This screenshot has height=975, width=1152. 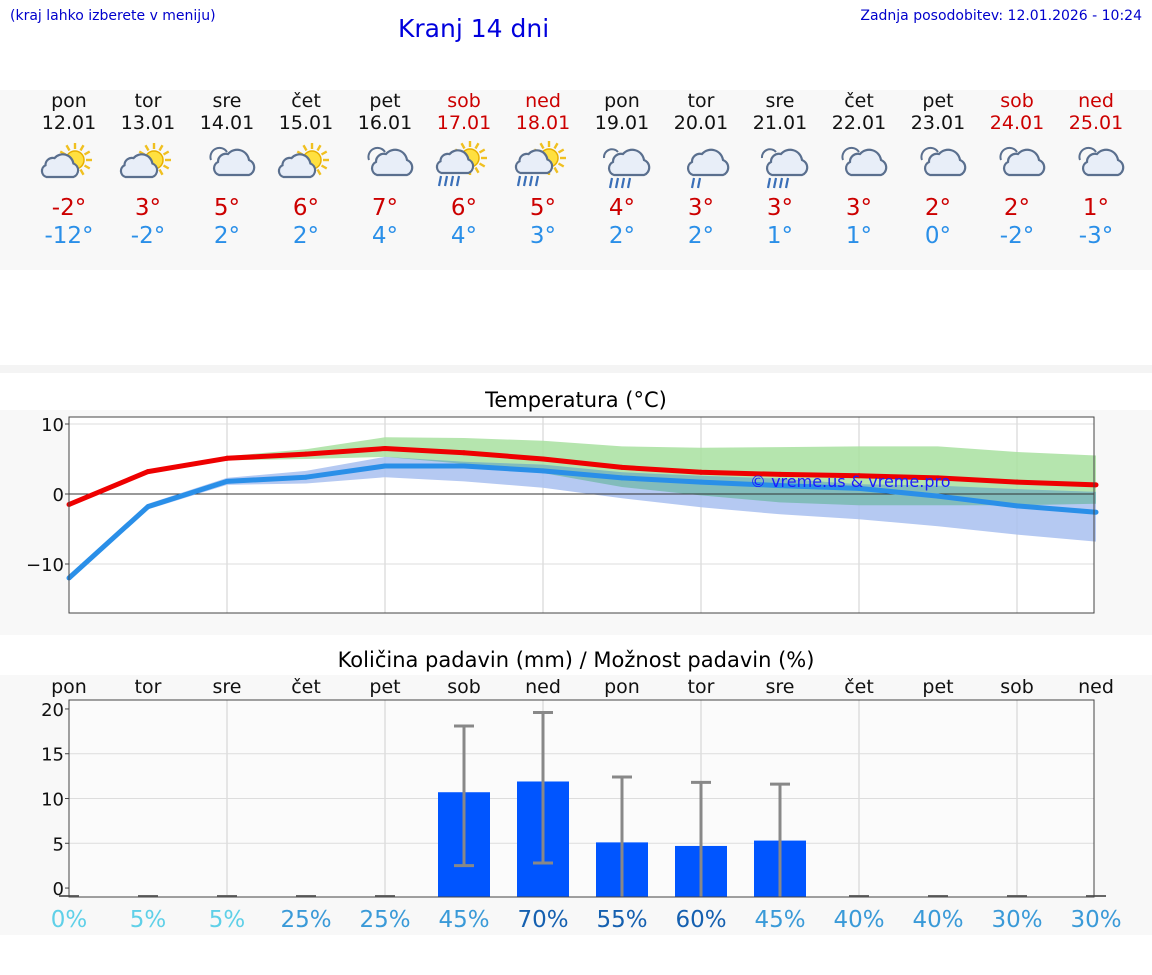 What do you see at coordinates (938, 170) in the screenshot?
I see `day-forecast: pet 23.01 2° 0°` at bounding box center [938, 170].